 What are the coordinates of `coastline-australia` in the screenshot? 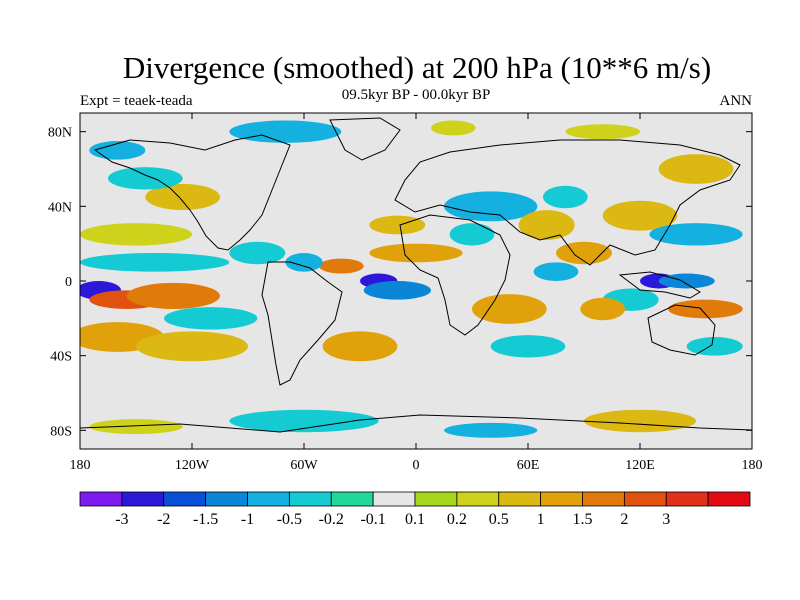 It's located at (681, 330).